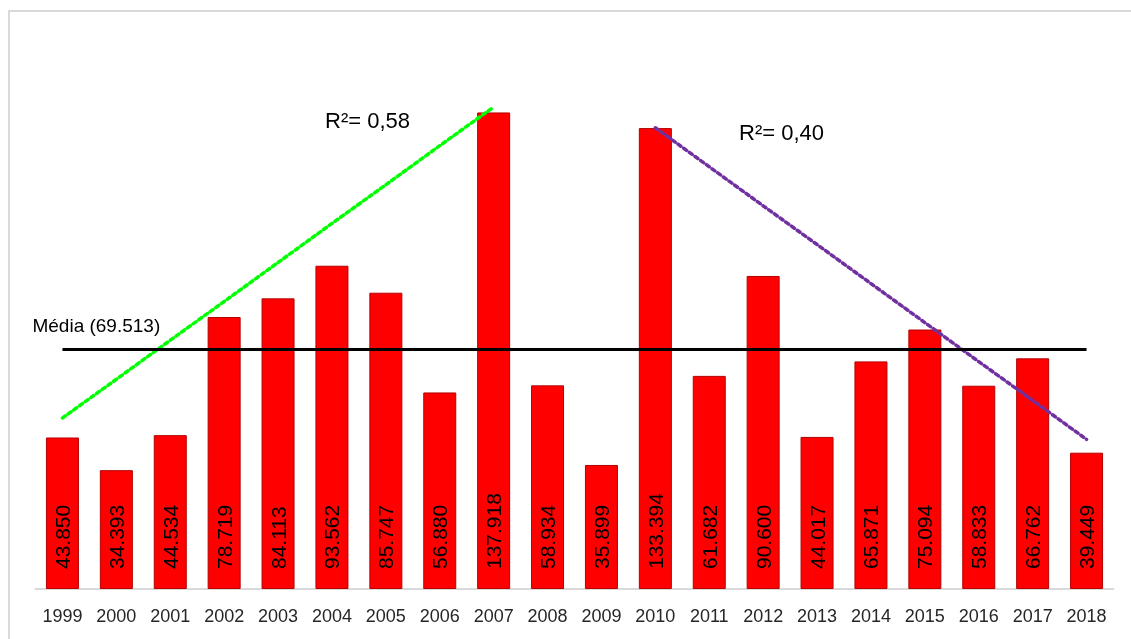 The image size is (1131, 639). What do you see at coordinates (1087, 536) in the screenshot?
I see `data-label: 39.449` at bounding box center [1087, 536].